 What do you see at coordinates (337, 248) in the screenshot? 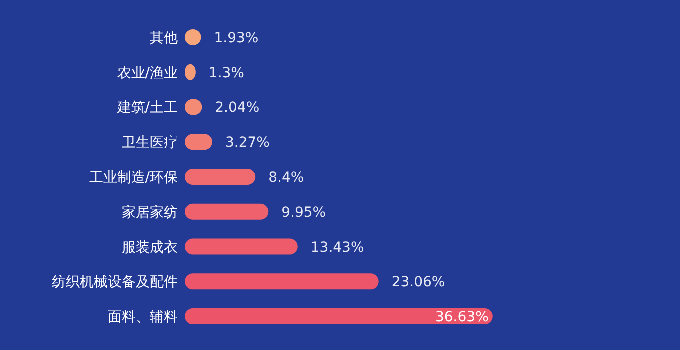
I see `data-label: 13.43%` at bounding box center [337, 248].